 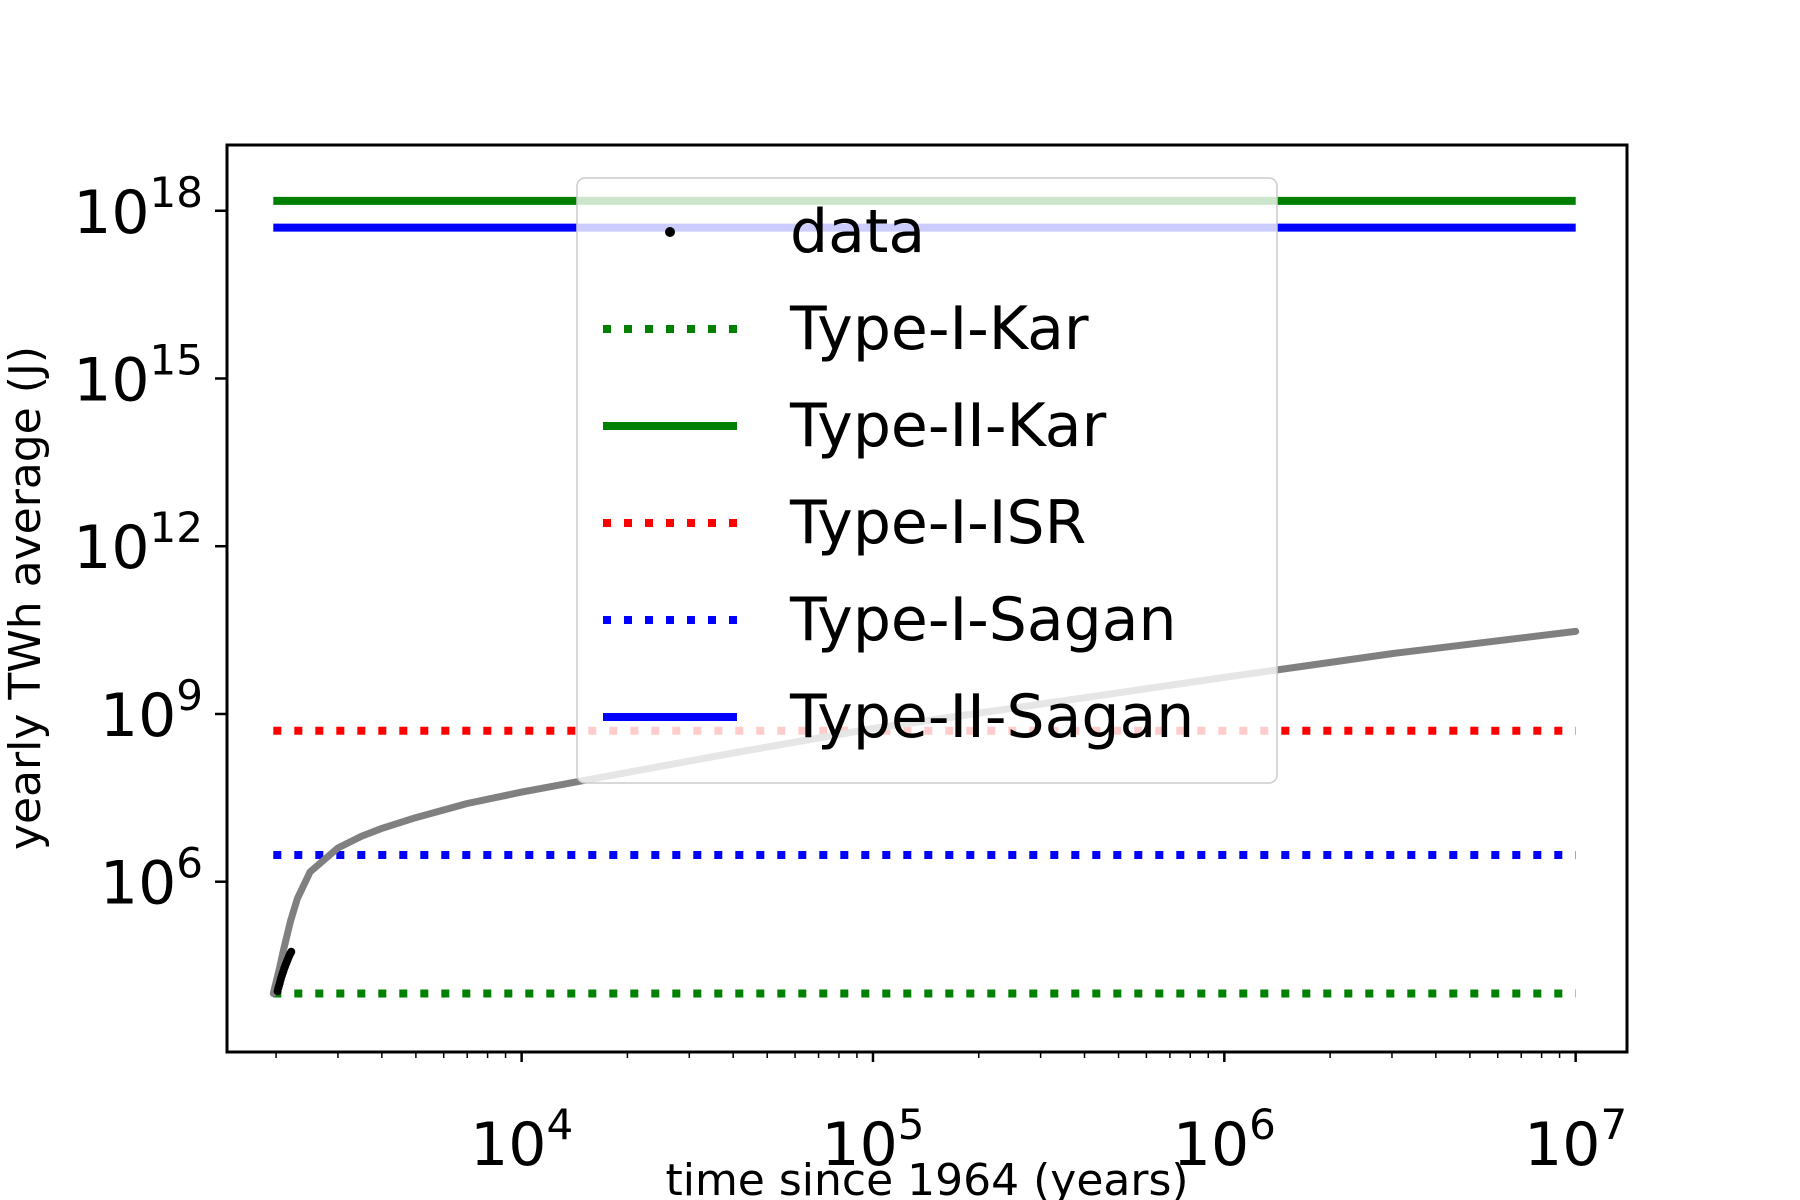 I want to click on legend-label-type-i-isr: Type-I-ISR, so click(x=937, y=523).